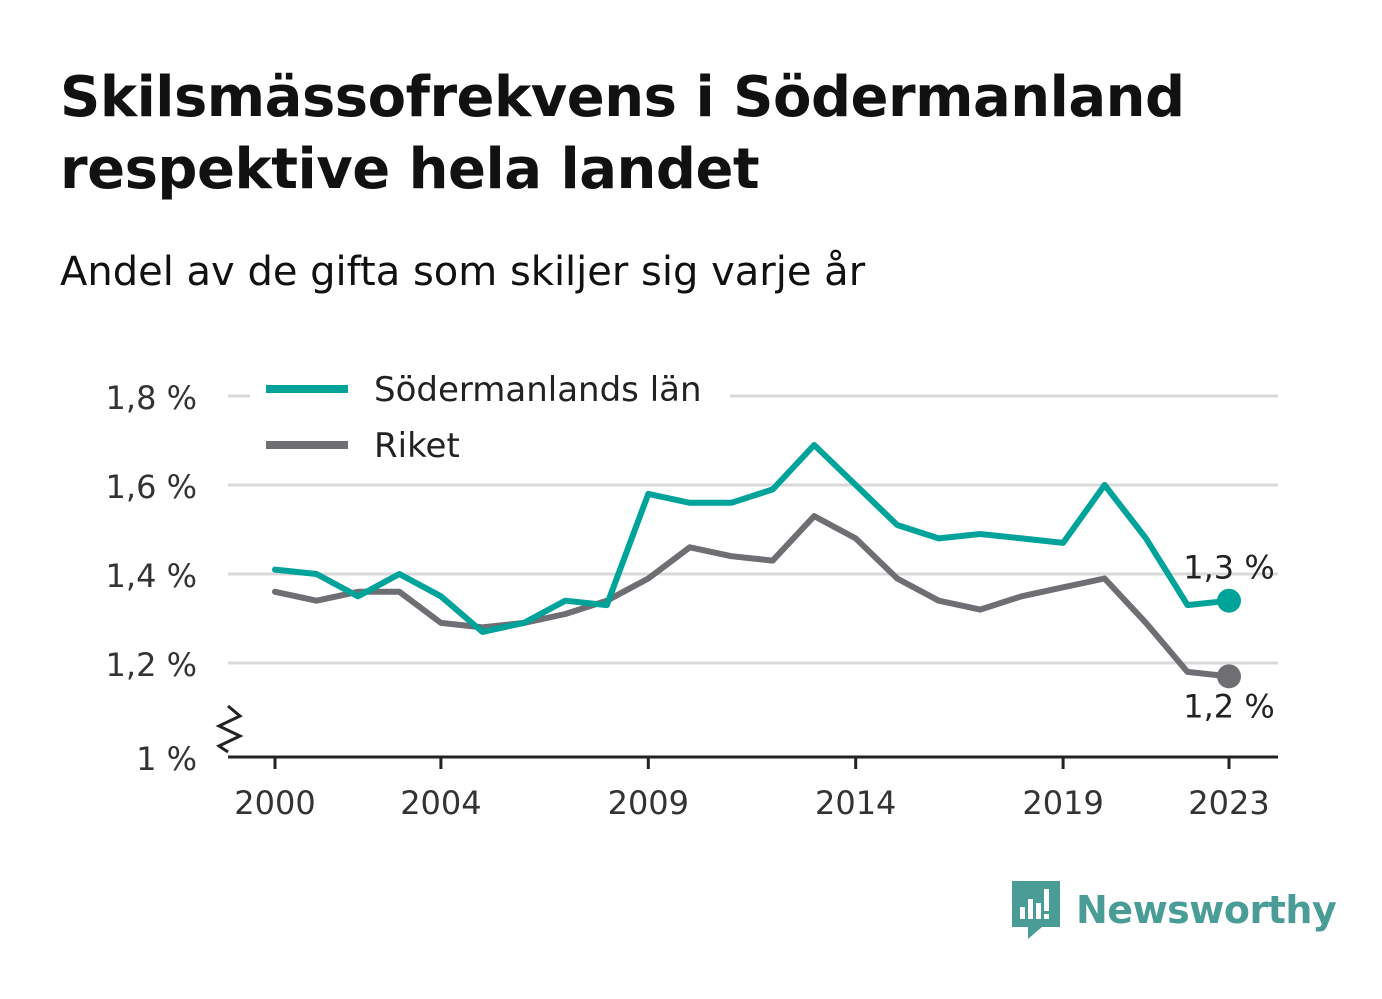  I want to click on x-tick-label: 2009, so click(648, 803).